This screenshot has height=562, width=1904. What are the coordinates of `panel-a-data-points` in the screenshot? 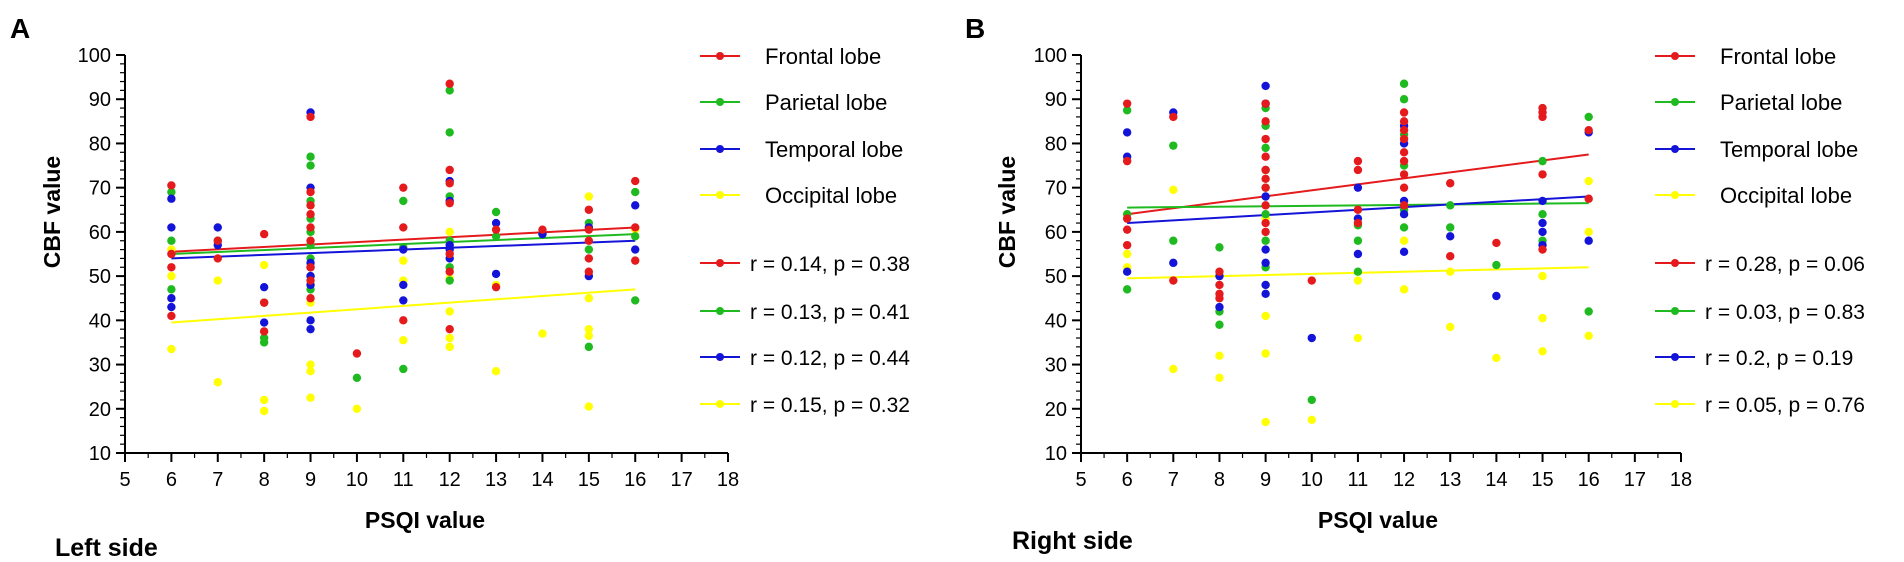 It's located at (403, 247).